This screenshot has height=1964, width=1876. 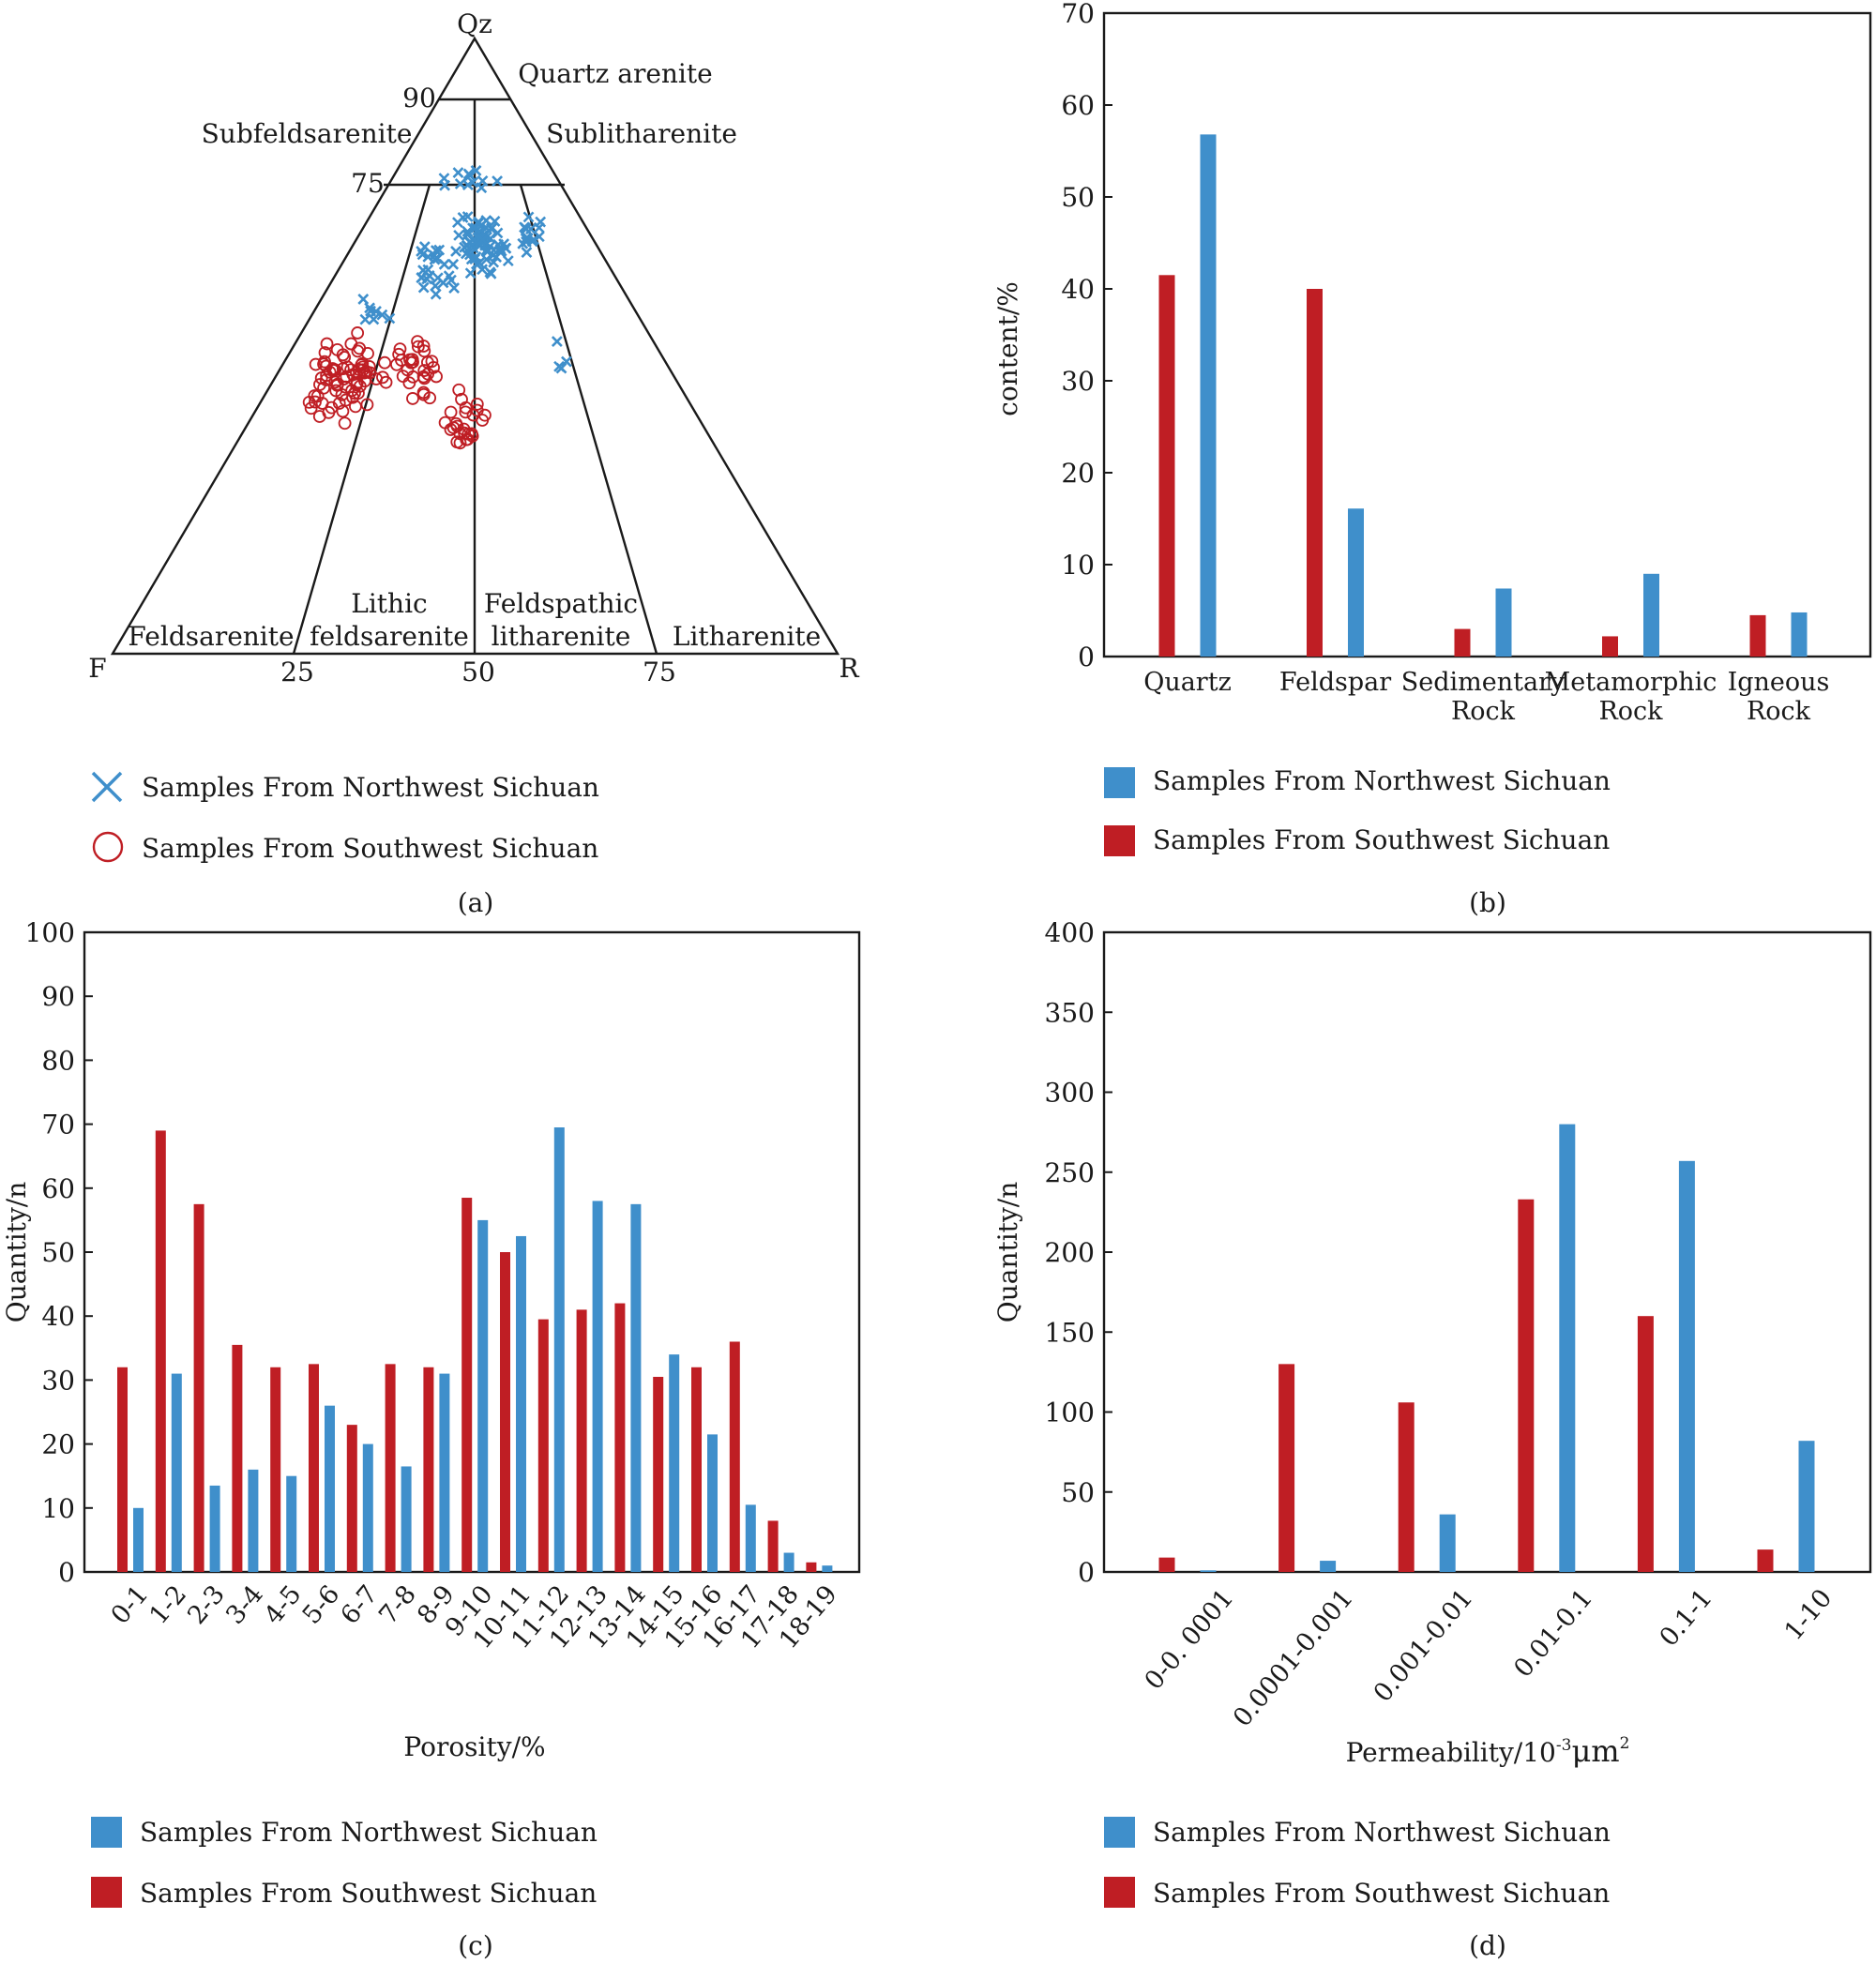 What do you see at coordinates (561, 637) in the screenshot?
I see `field-feldspathic-line2: litharenite` at bounding box center [561, 637].